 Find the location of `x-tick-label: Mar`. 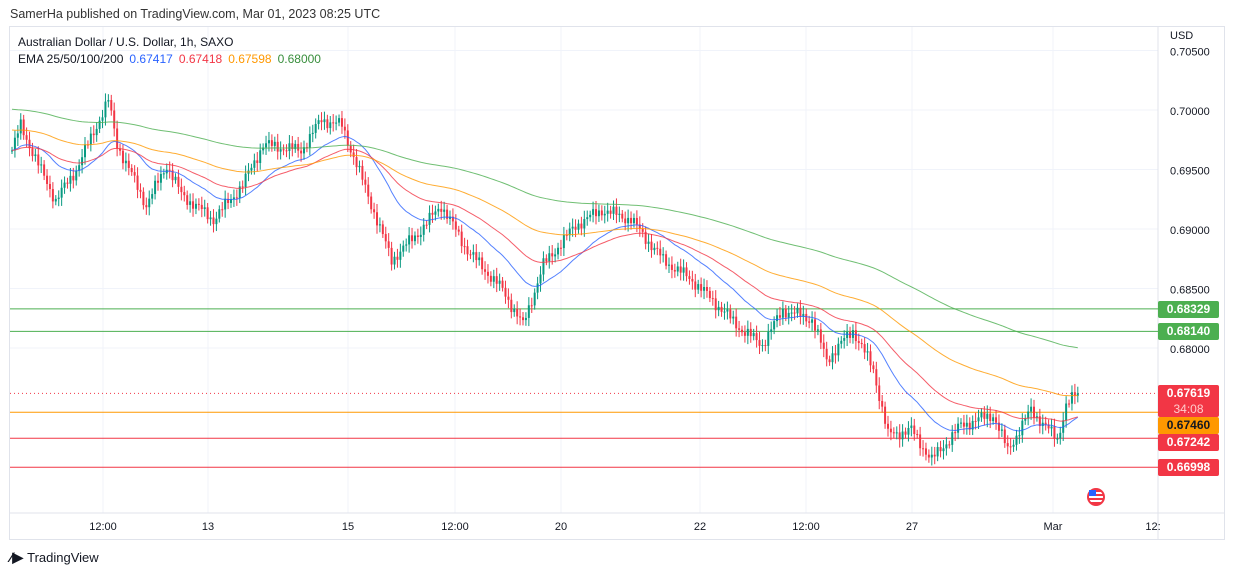

x-tick-label: Mar is located at coordinates (1053, 527).